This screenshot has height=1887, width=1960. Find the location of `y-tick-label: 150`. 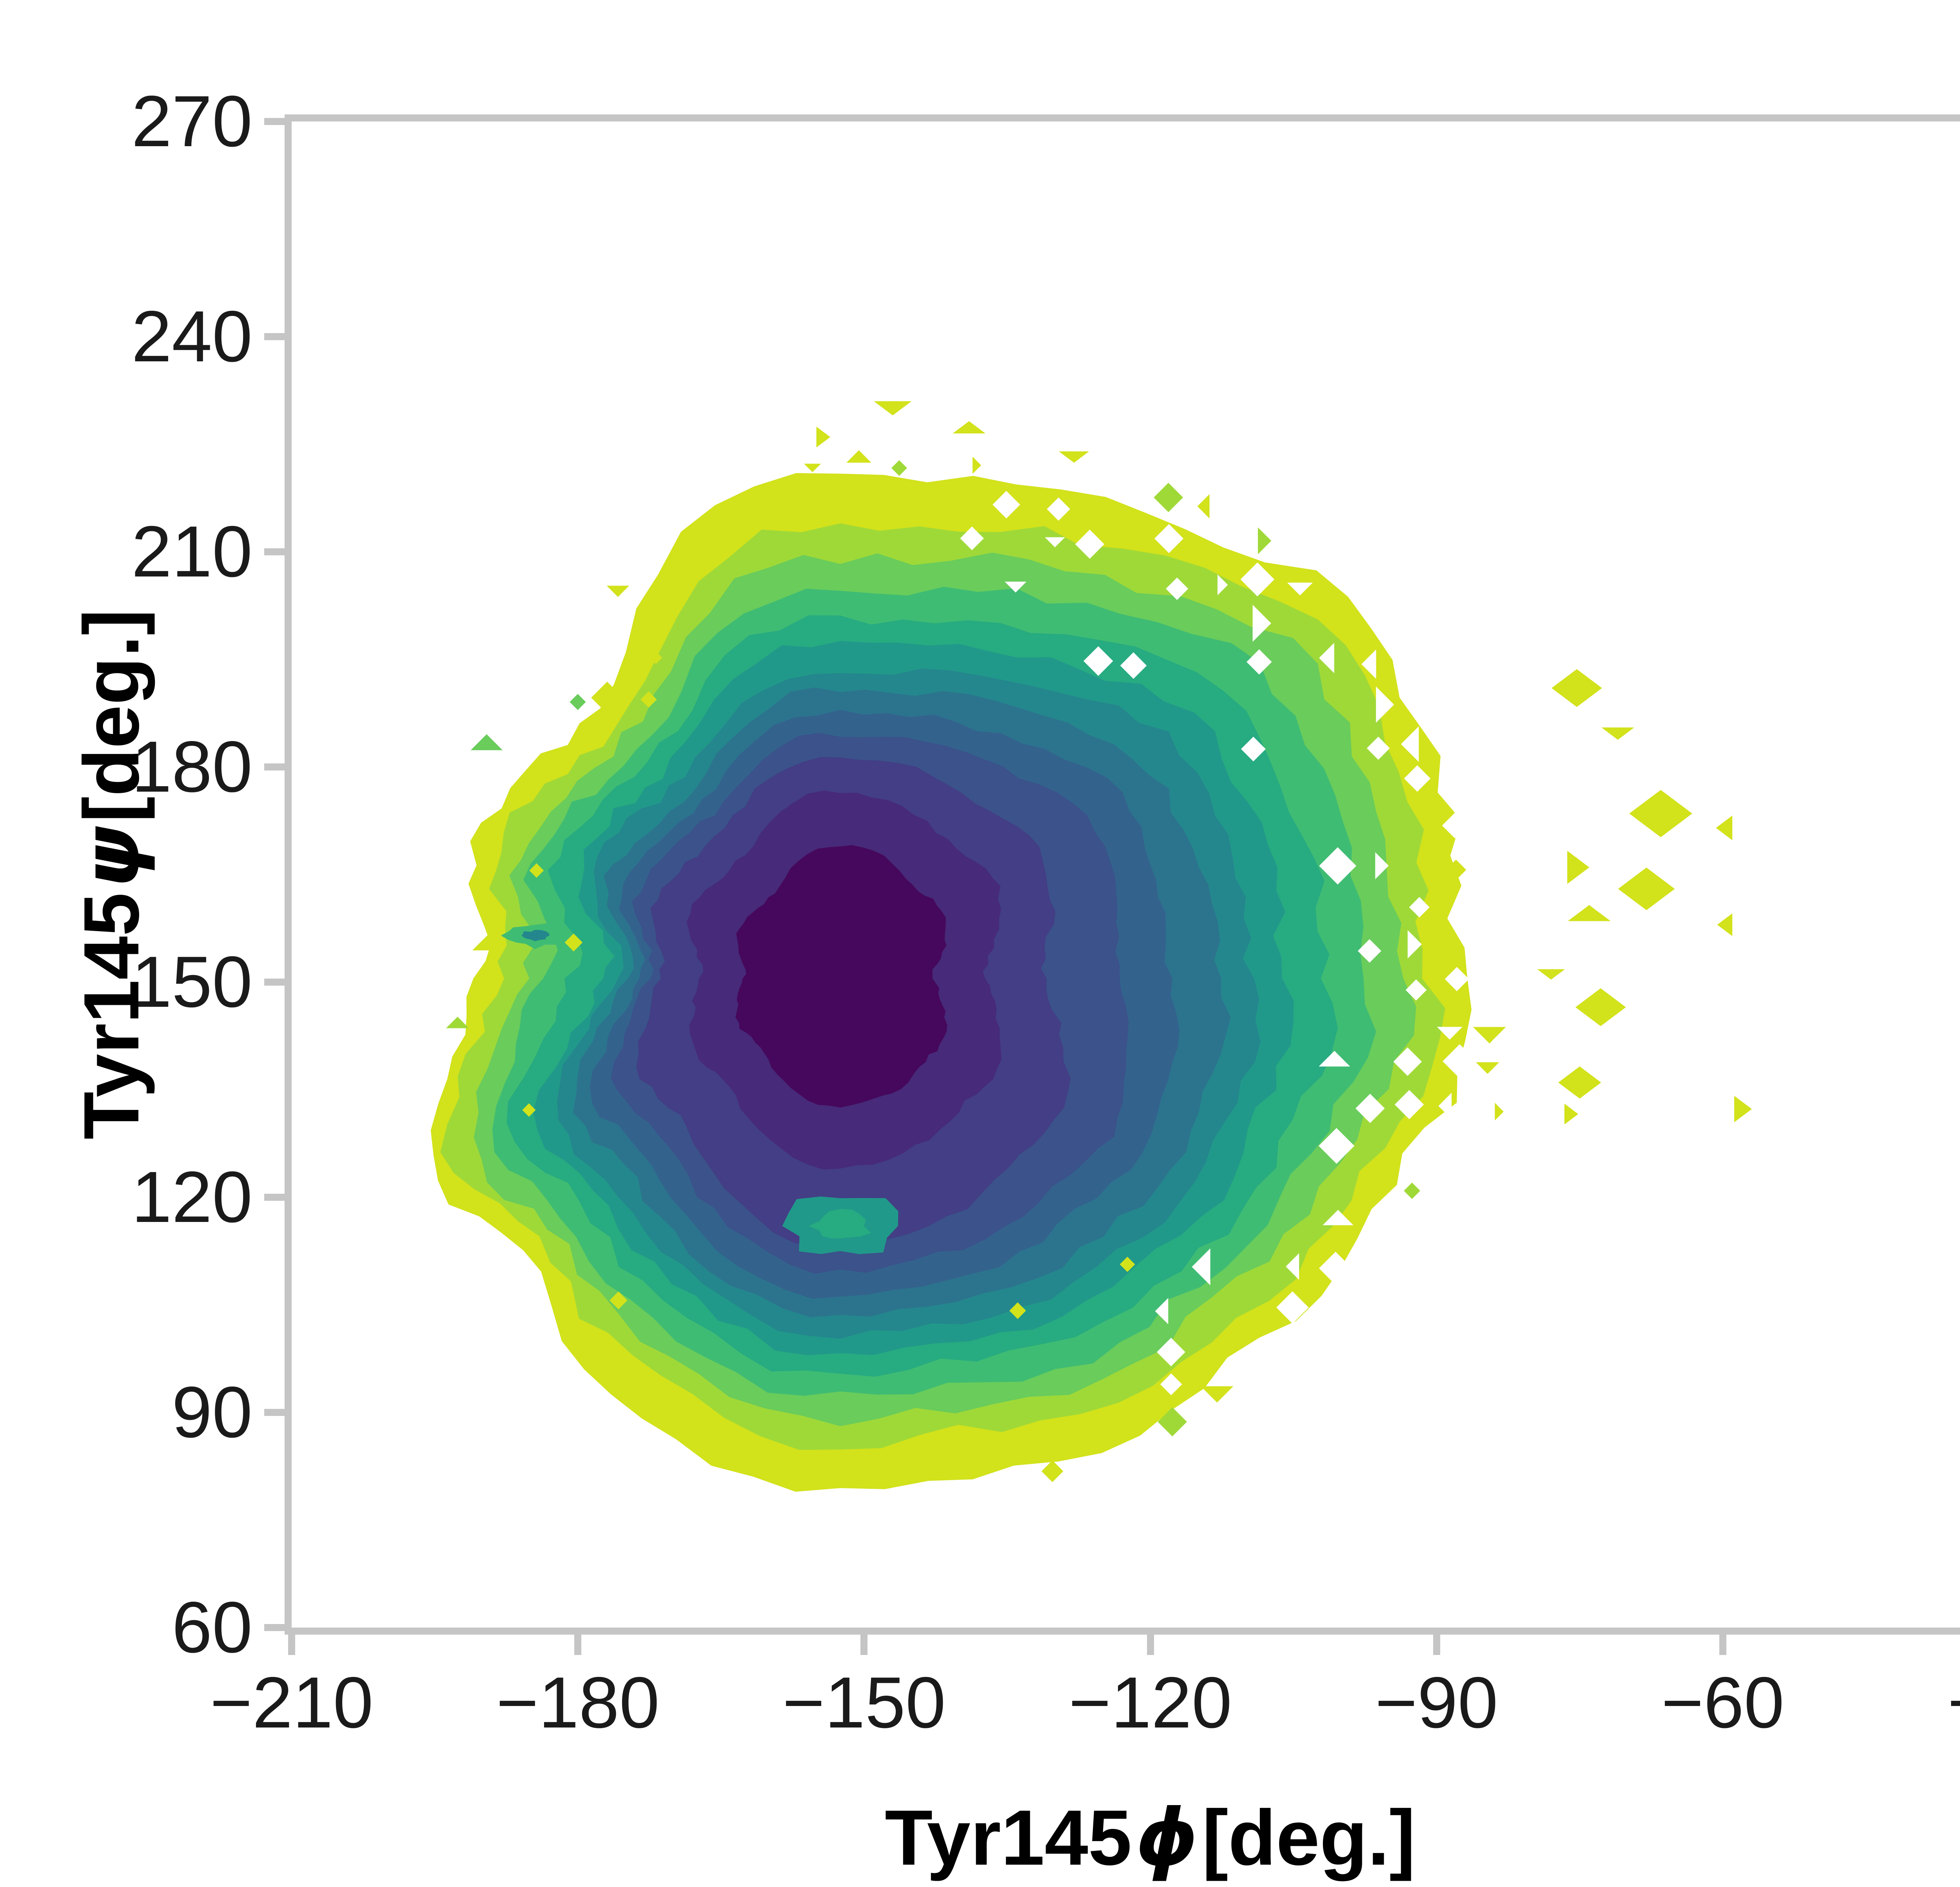

y-tick-label: 150 is located at coordinates (191, 982).